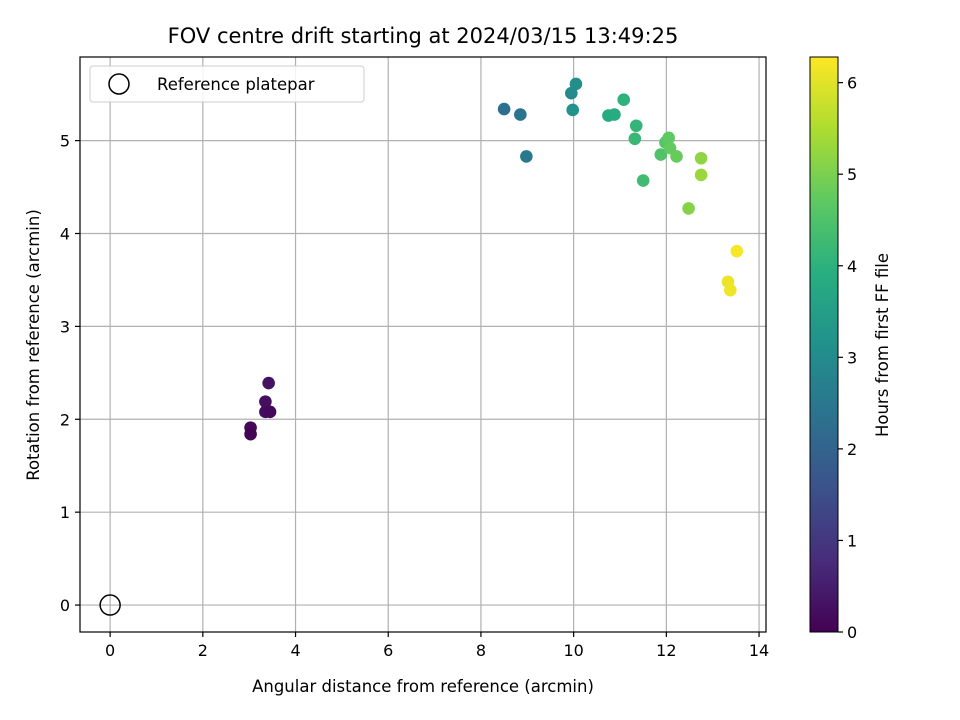 This screenshot has width=960, height=720. Describe the element at coordinates (759, 650) in the screenshot. I see `x-tick-label: 14` at that location.